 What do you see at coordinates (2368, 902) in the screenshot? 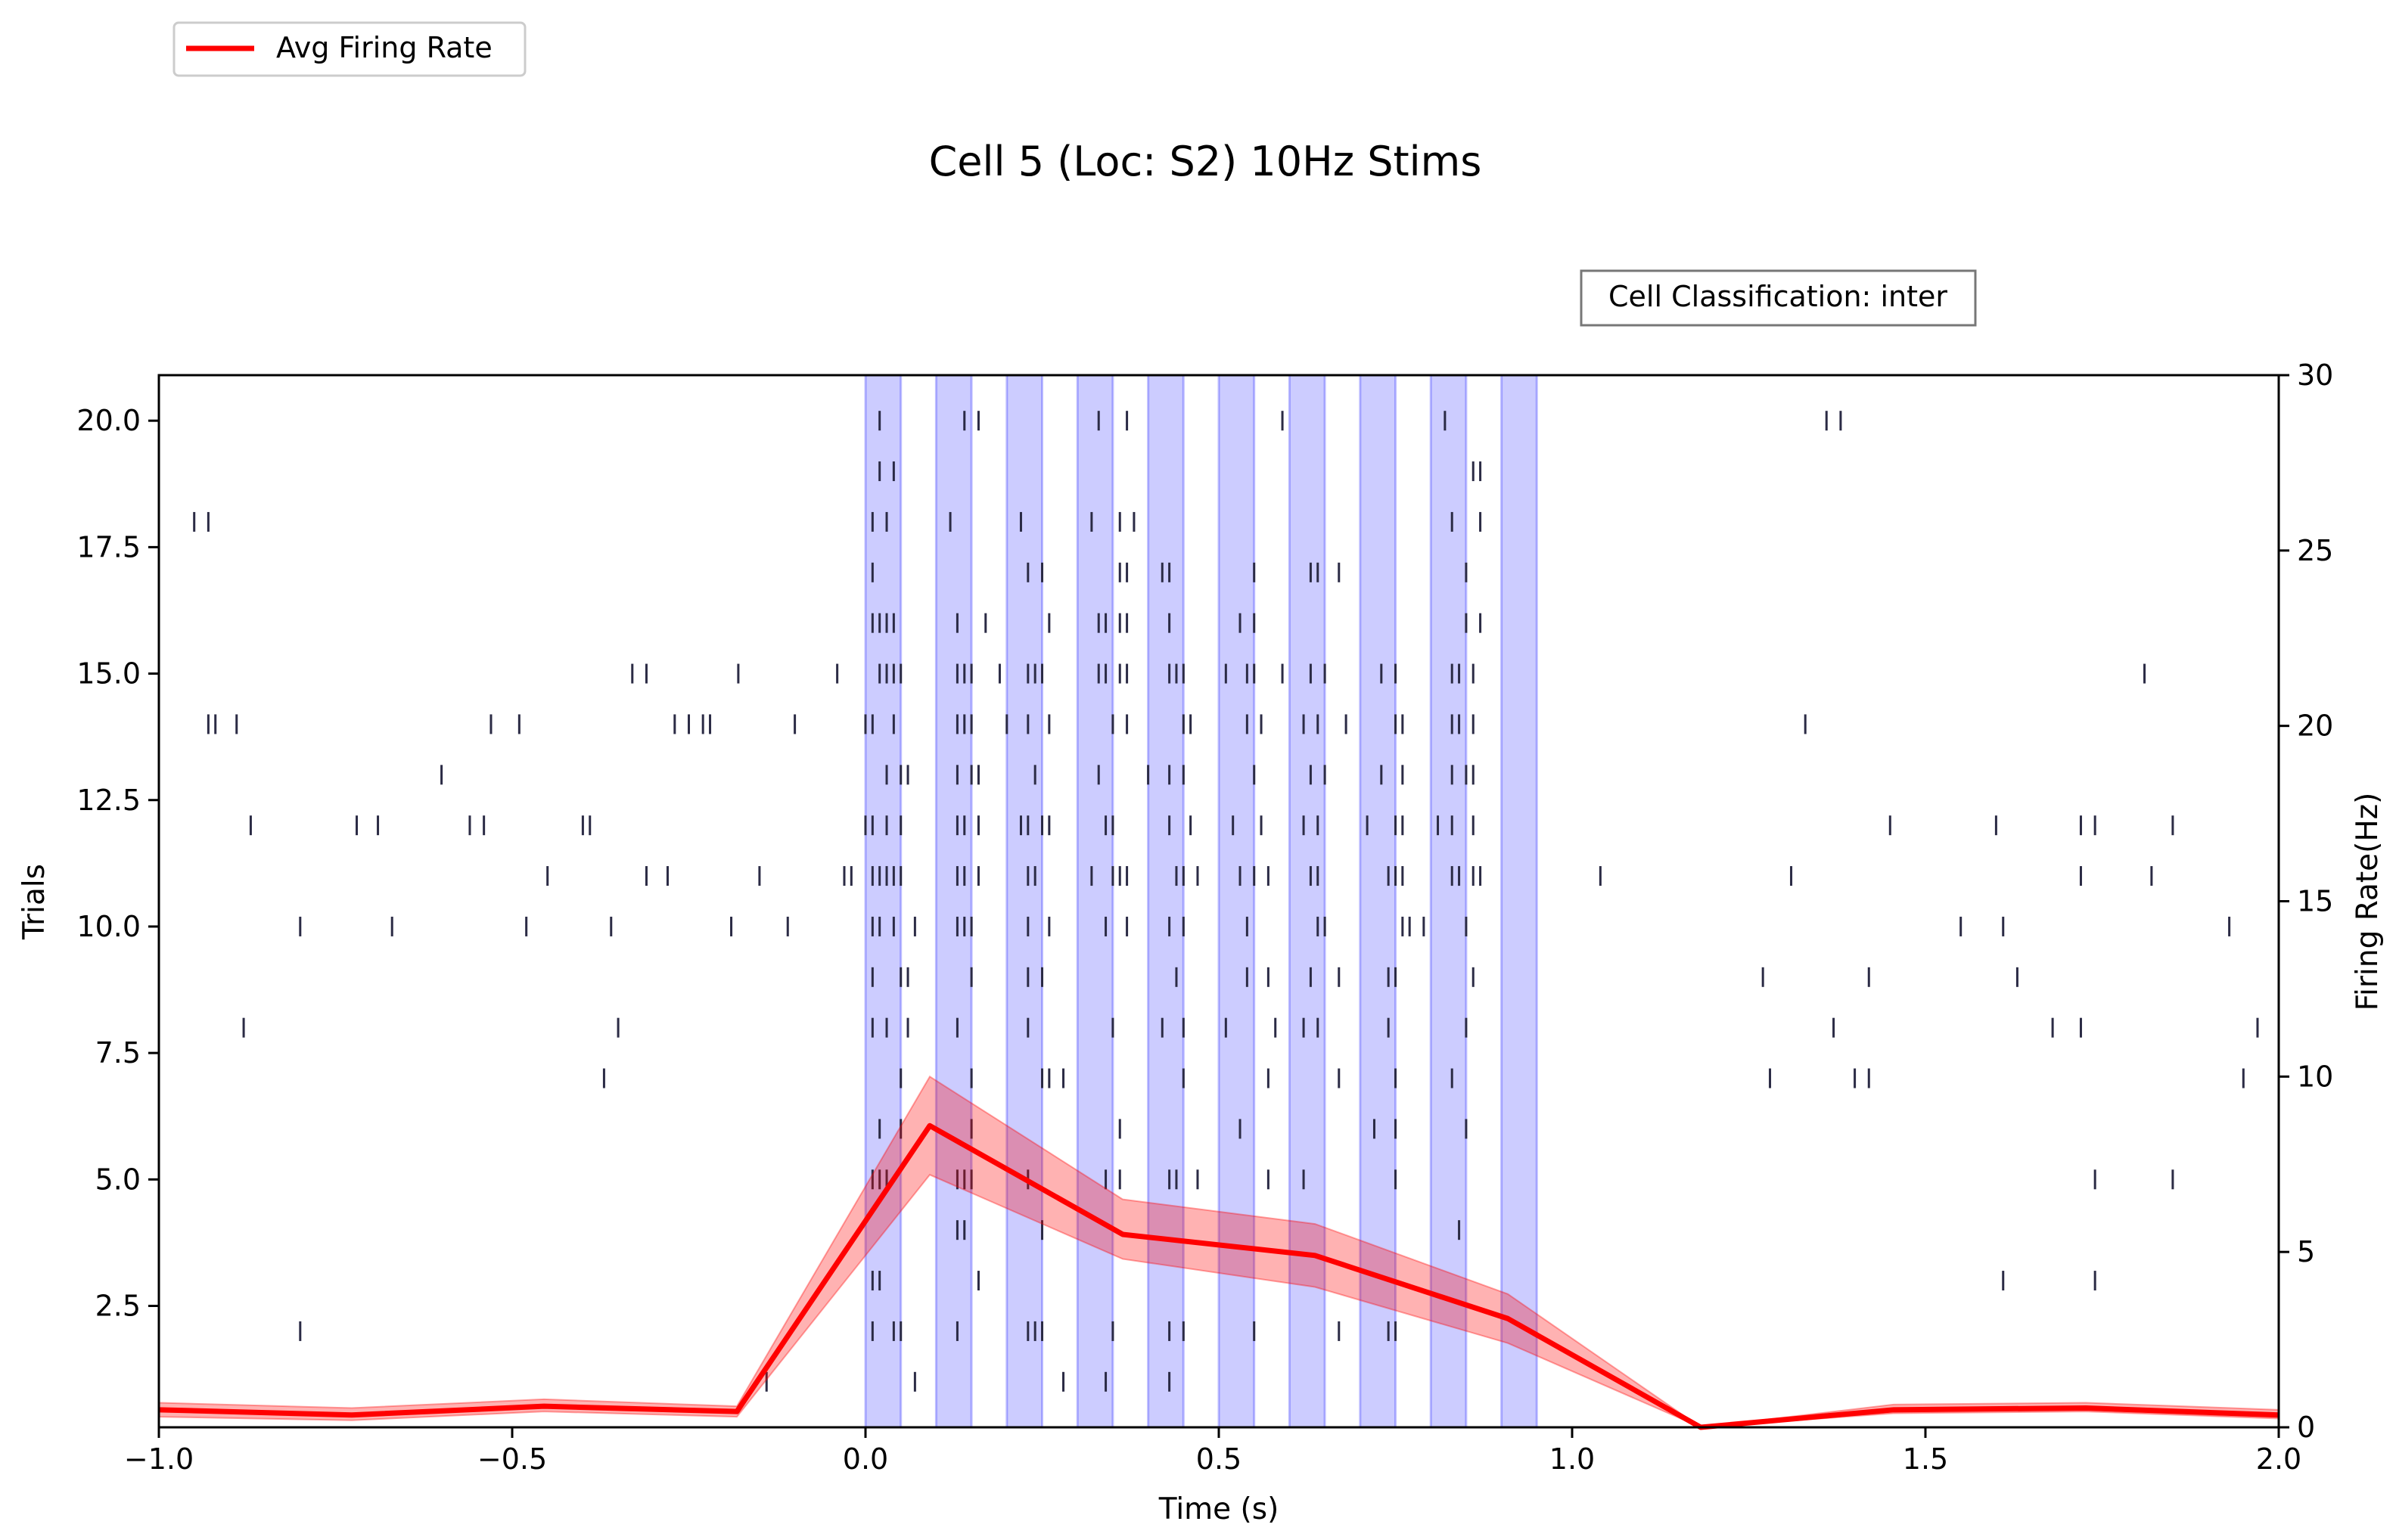
I see `right-y-axis-label: Firing Rate(Hz)` at bounding box center [2368, 902].